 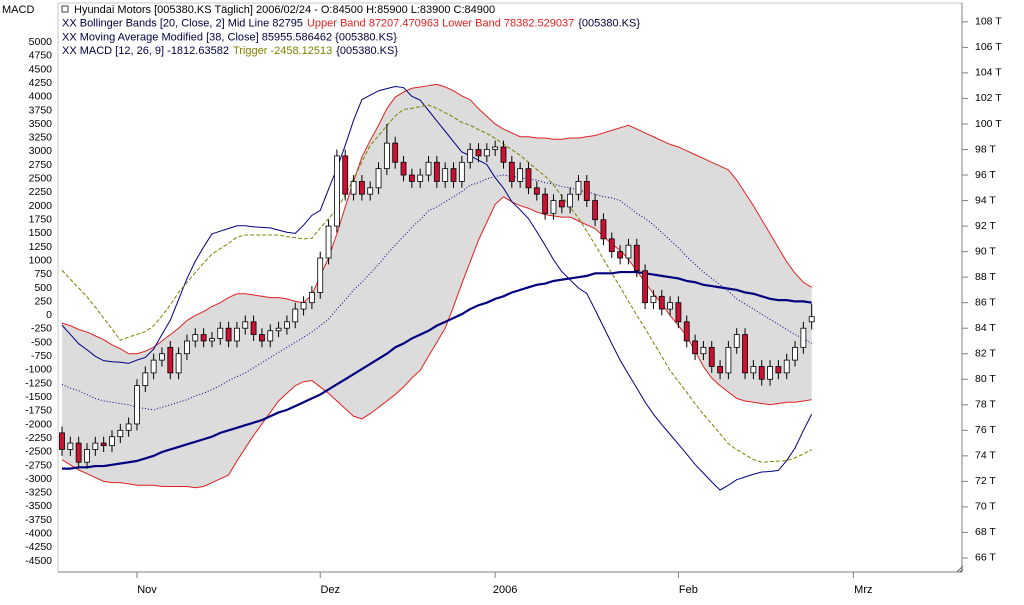 I want to click on y-tick-label: -3000, so click(x=38, y=479).